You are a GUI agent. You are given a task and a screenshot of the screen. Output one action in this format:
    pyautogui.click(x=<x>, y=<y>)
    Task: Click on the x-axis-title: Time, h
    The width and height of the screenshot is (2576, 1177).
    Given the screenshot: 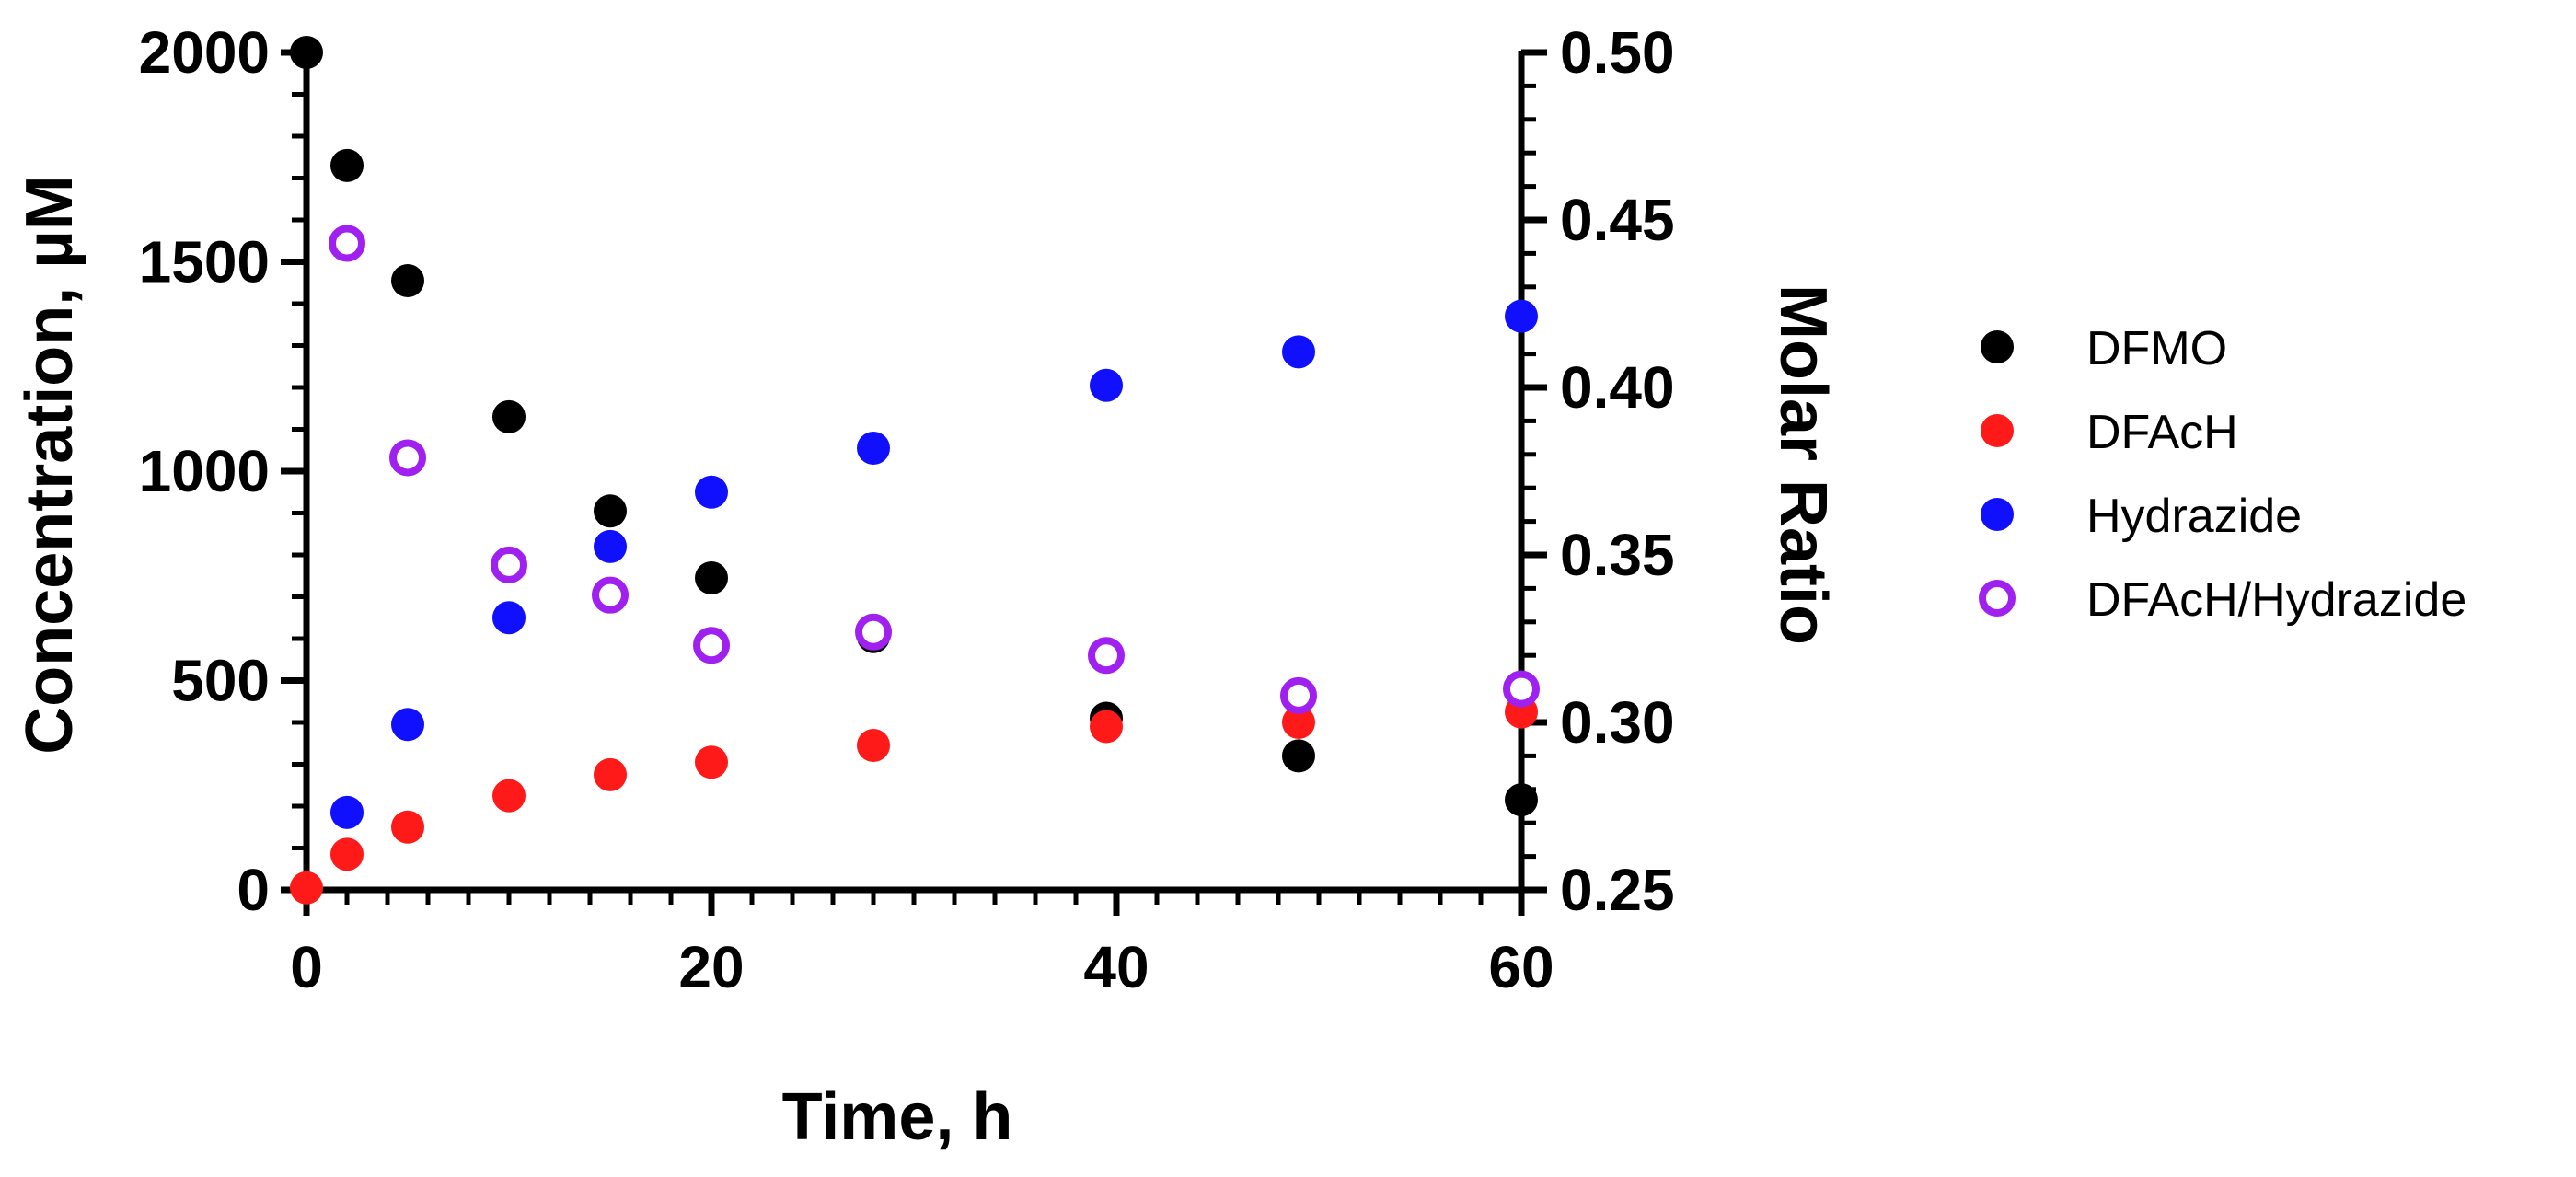 What is the action you would take?
    pyautogui.click(x=897, y=1117)
    